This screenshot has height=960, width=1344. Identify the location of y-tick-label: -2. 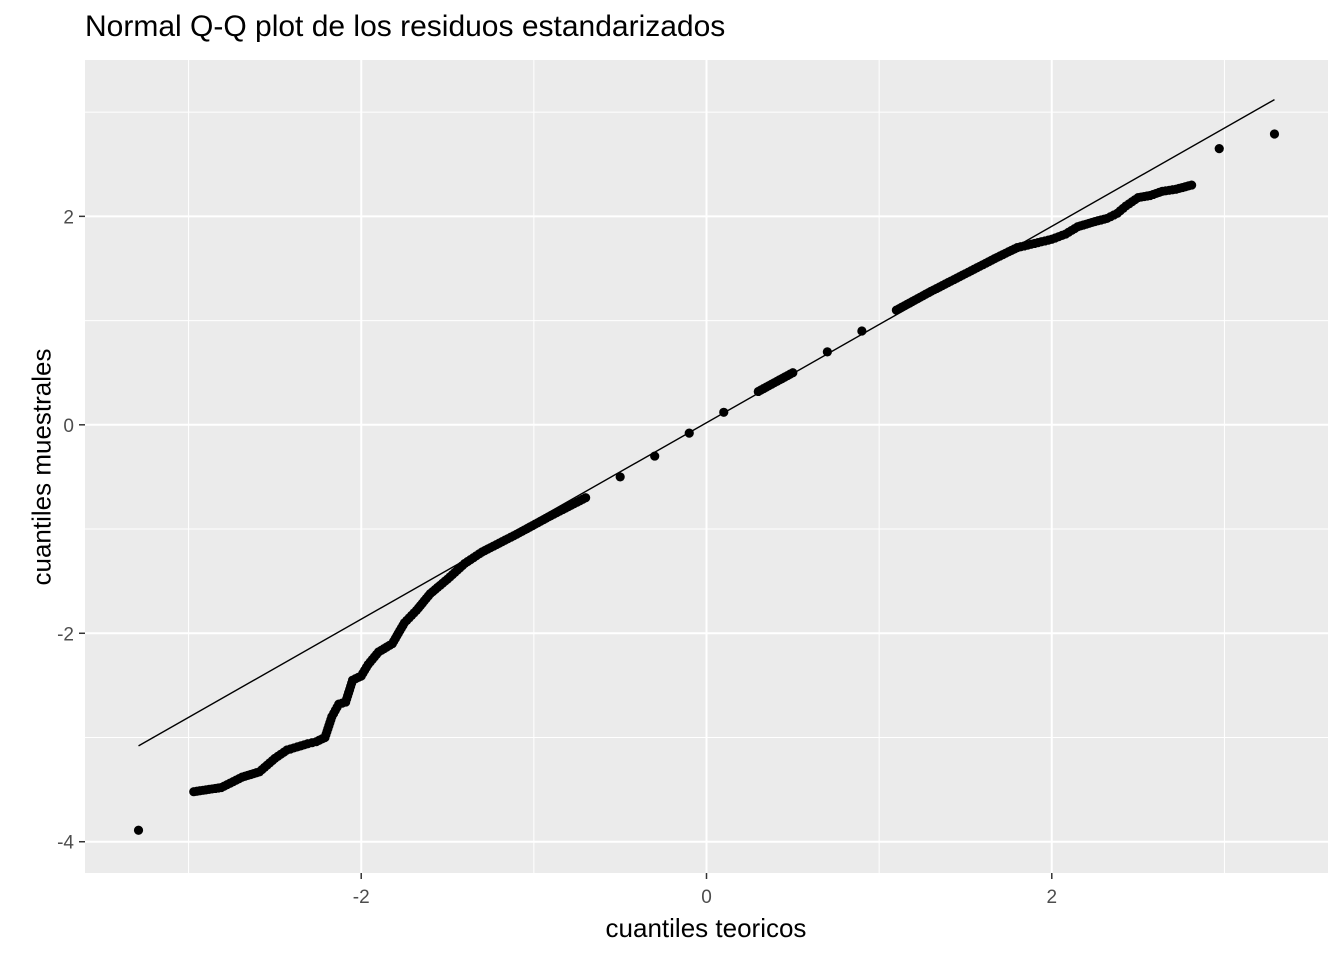
(65, 634).